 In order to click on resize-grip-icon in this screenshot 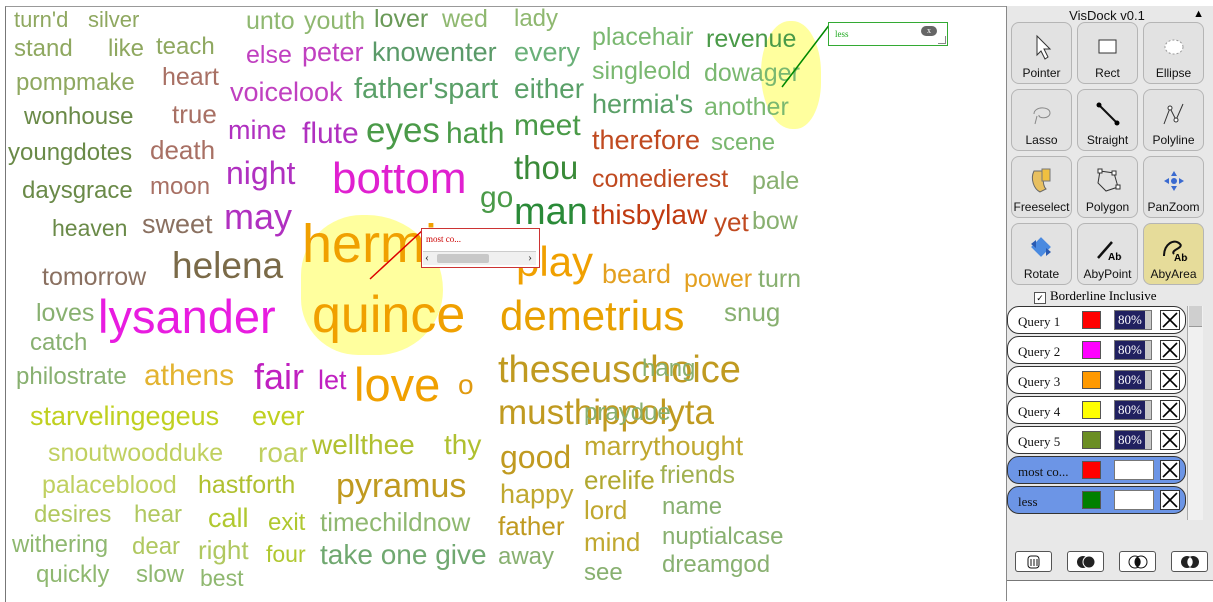, I will do `click(942, 40)`.